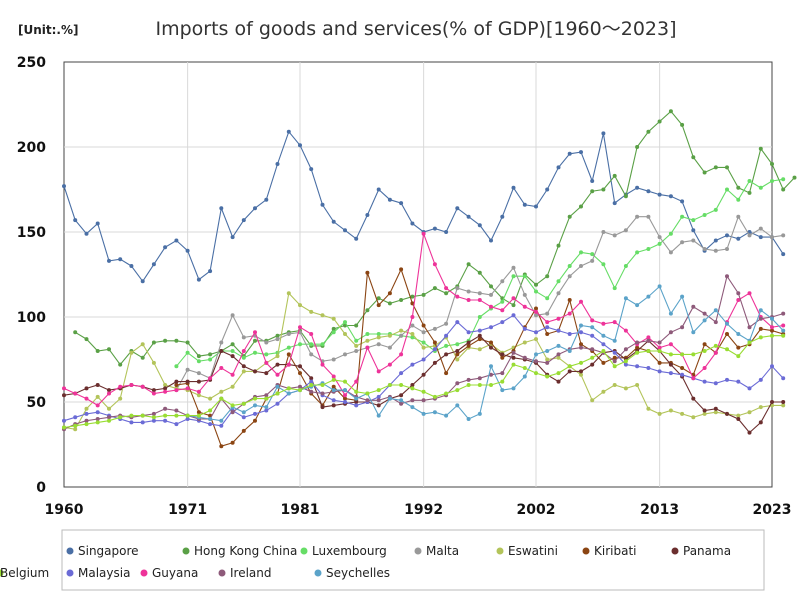 The width and height of the screenshot is (800, 600). What do you see at coordinates (536, 510) in the screenshot?
I see `x-tick-label: 2002` at bounding box center [536, 510].